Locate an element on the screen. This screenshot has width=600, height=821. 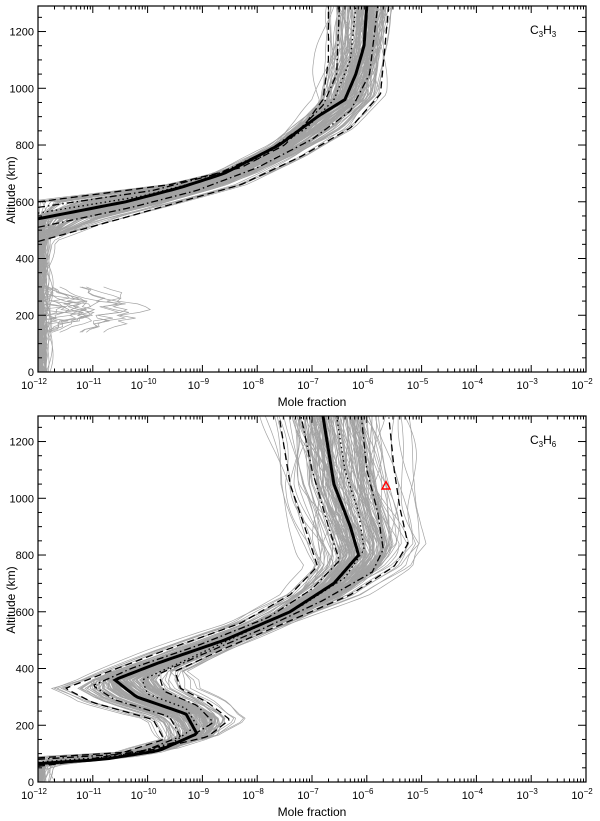
species-label-sub1: 3 is located at coordinates (541, 34).